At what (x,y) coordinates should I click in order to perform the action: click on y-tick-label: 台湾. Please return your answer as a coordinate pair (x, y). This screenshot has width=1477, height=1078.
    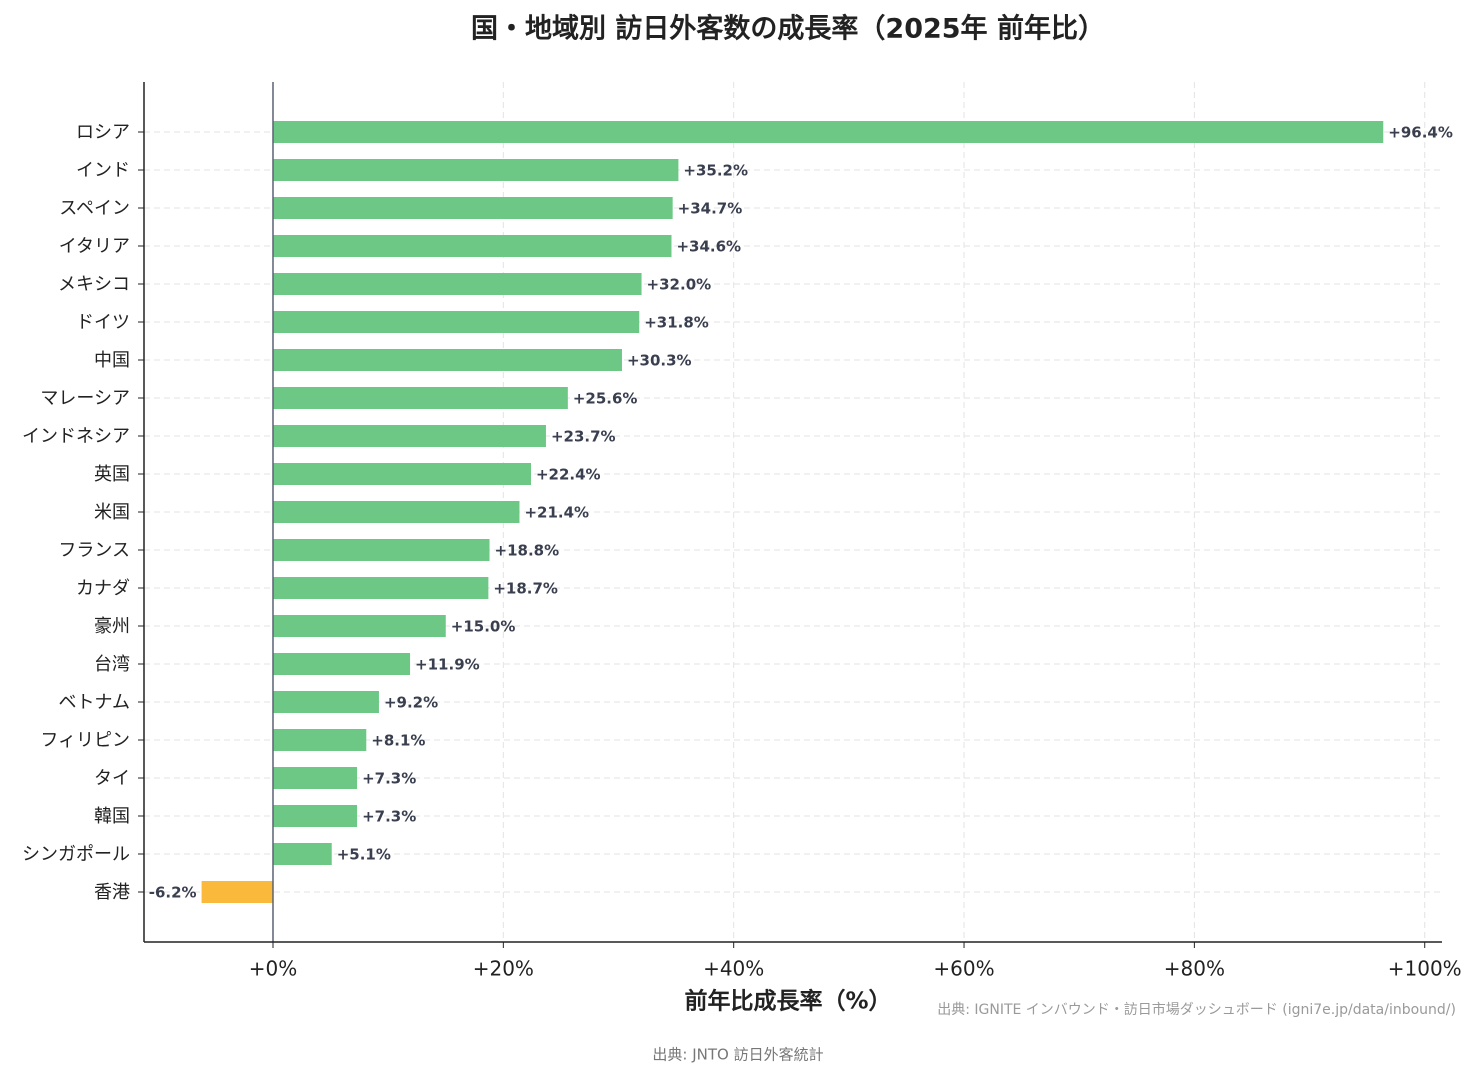
    Looking at the image, I should click on (112, 664).